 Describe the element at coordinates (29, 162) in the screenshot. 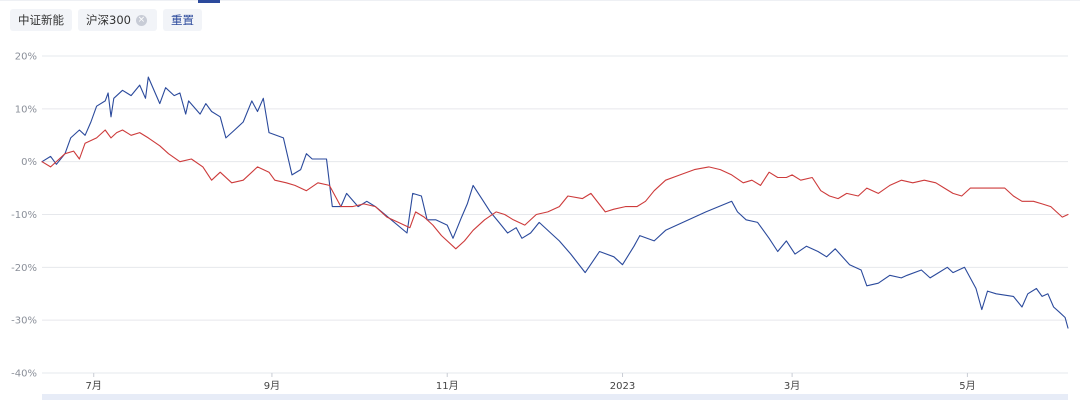

I see `y-tick-label: 0%` at that location.